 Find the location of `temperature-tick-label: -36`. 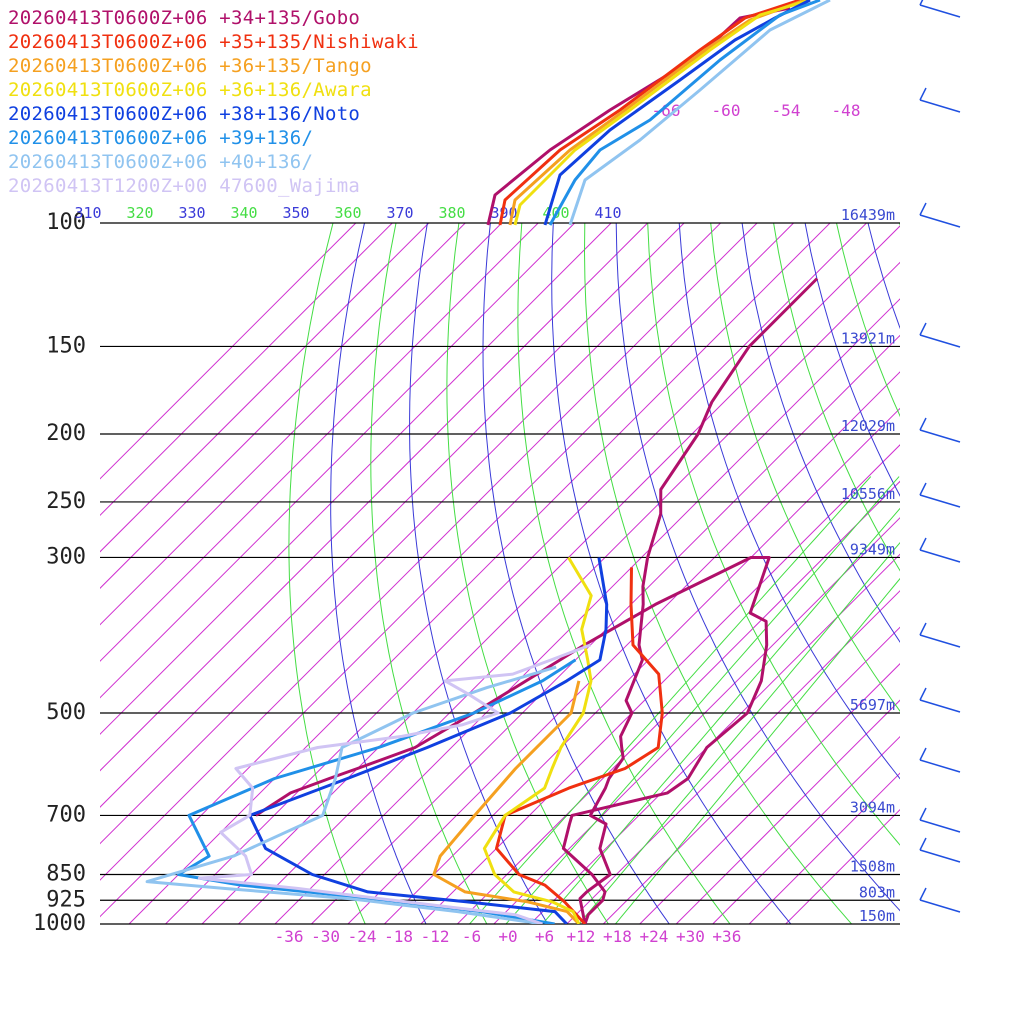

temperature-tick-label: -36 is located at coordinates (289, 936).